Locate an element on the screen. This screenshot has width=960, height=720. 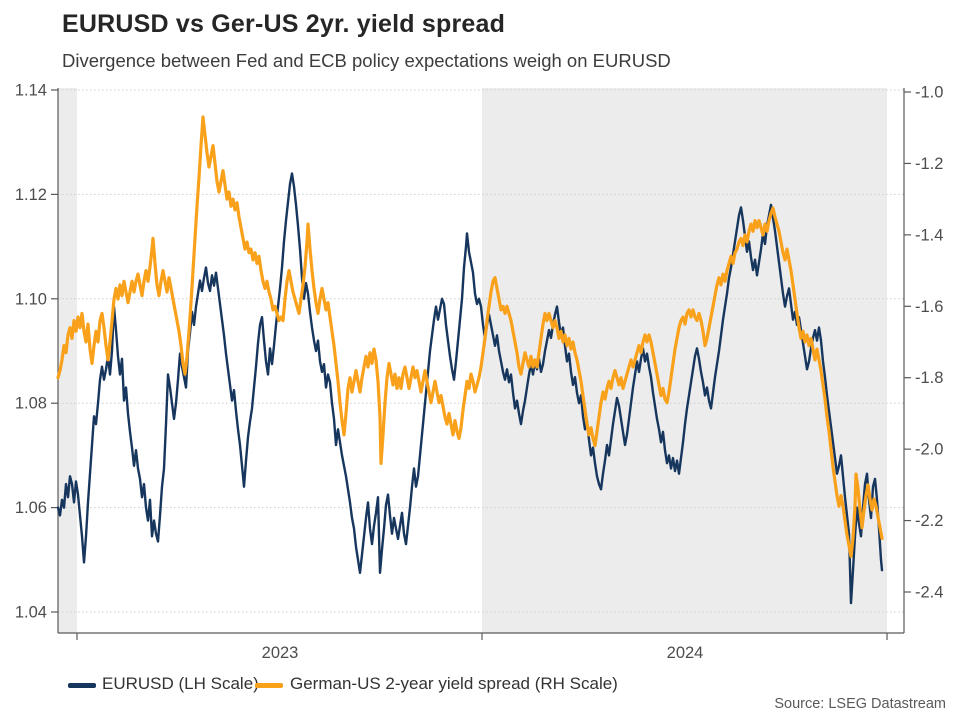
eurusd-line-swatch is located at coordinates (82, 685).